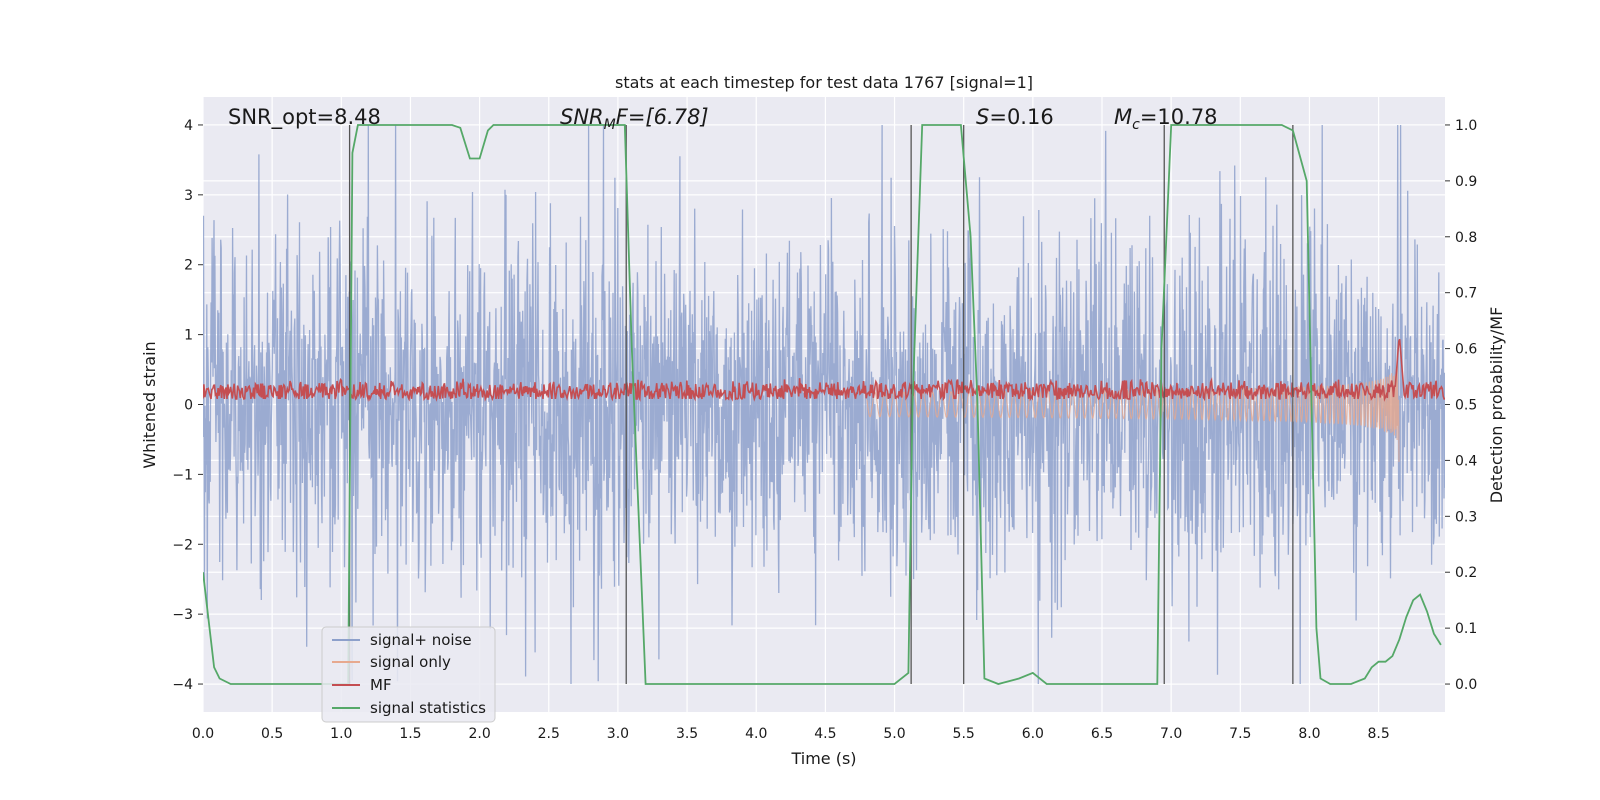 The width and height of the screenshot is (1600, 800). I want to click on y-tick-label-left: −2, so click(182, 545).